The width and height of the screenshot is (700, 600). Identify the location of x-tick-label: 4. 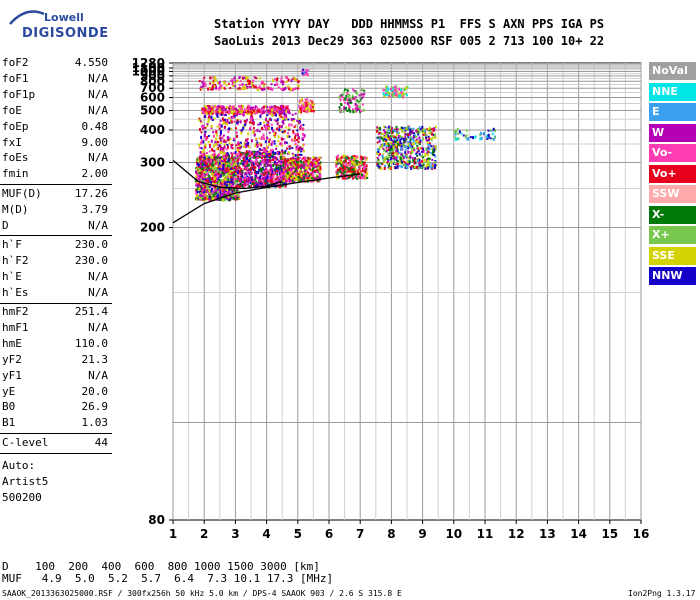
(266, 534).